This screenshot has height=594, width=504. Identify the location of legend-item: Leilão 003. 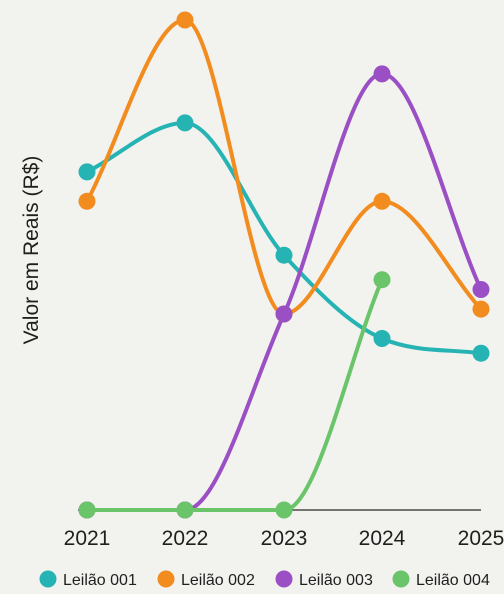
(324, 579).